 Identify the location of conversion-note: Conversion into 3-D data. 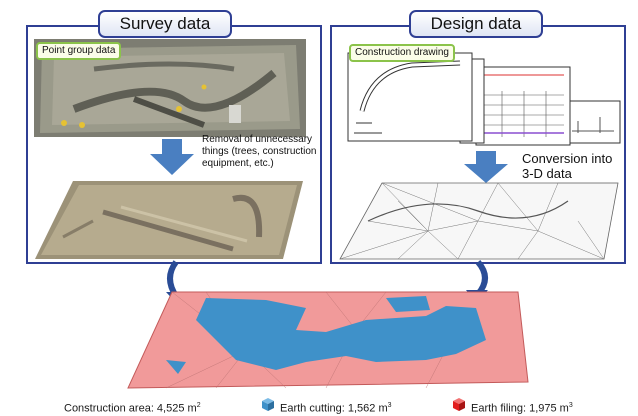
(567, 166).